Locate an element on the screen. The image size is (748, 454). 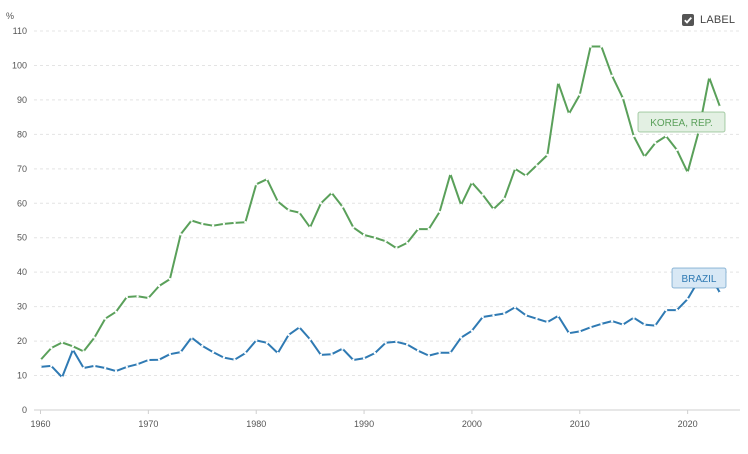
label-toggle: LABEL is located at coordinates (708, 20).